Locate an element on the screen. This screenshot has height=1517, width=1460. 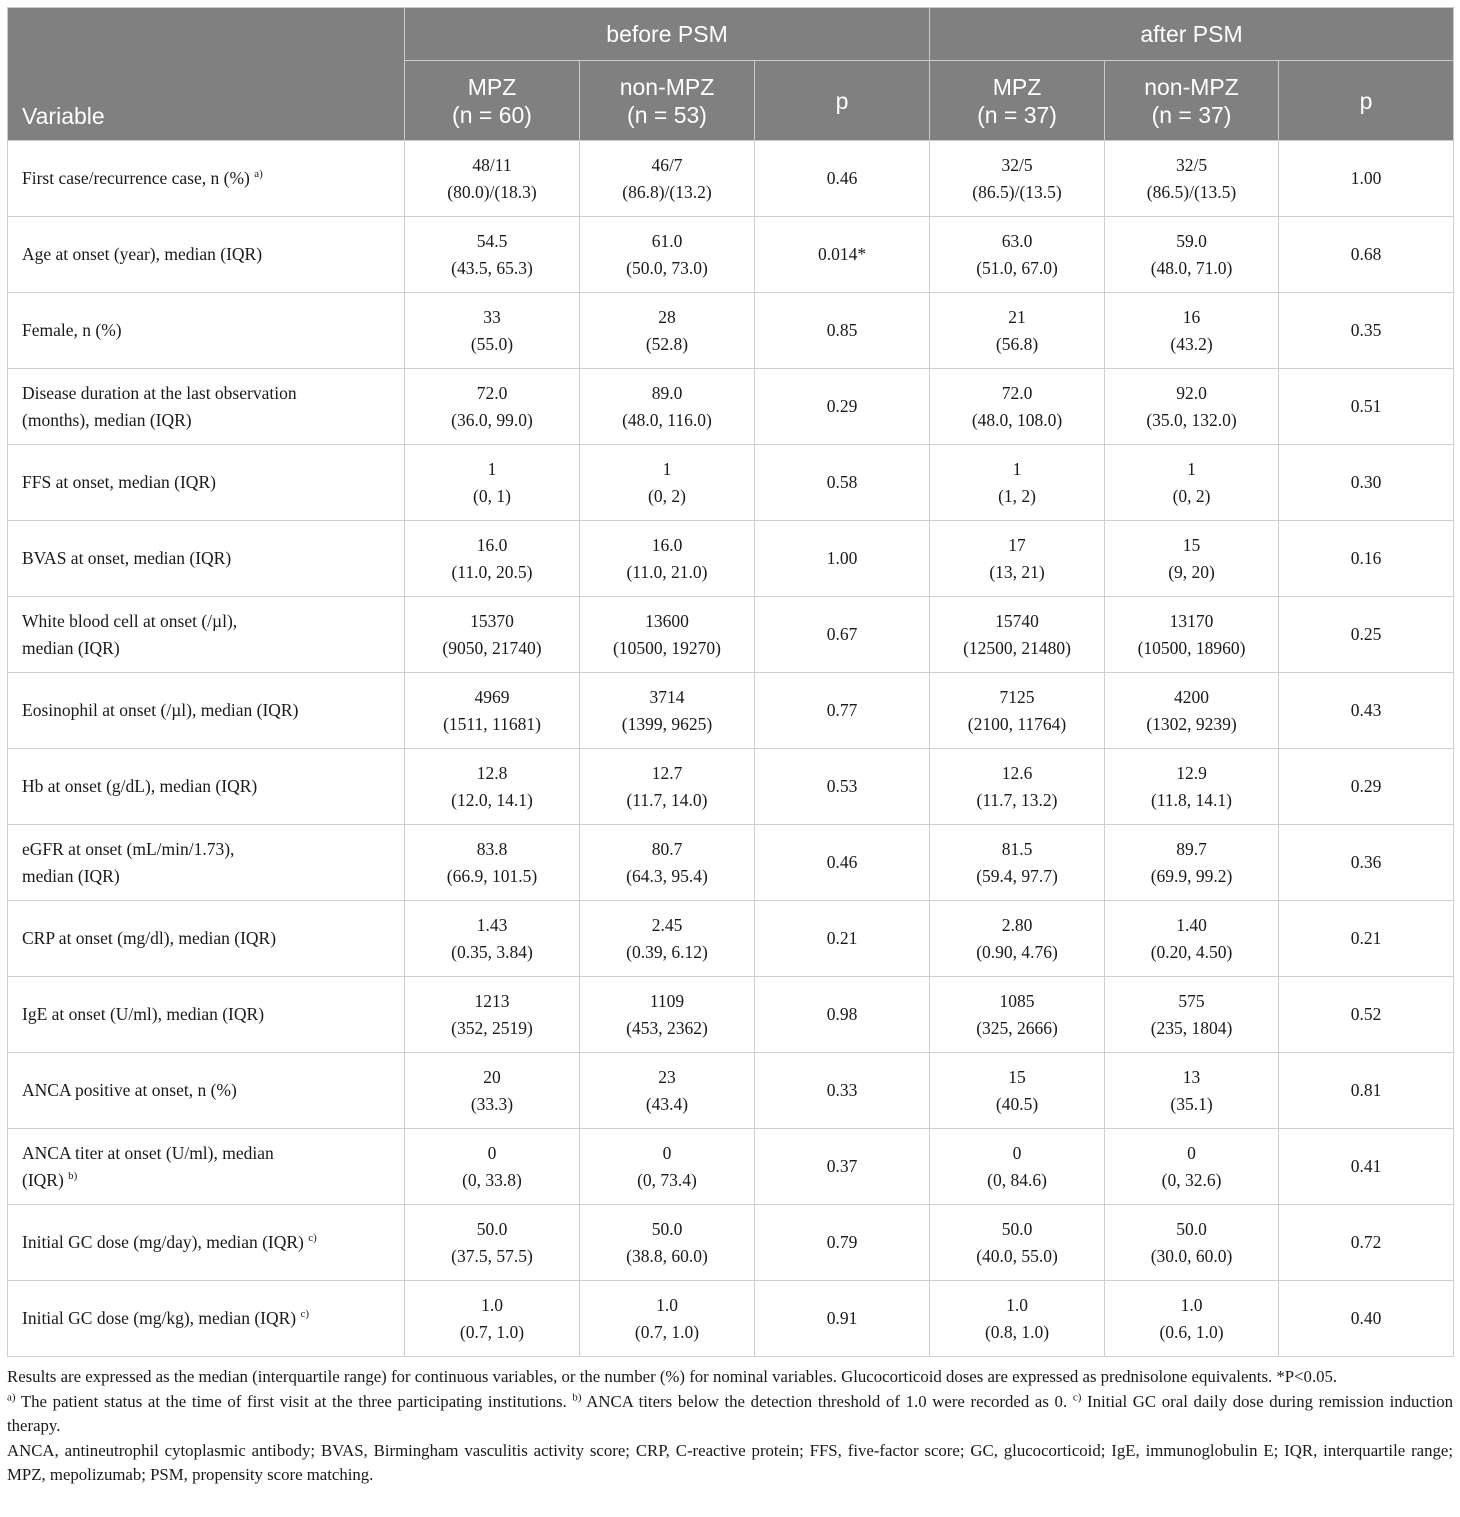
cell-line: 4969 is located at coordinates (492, 696).